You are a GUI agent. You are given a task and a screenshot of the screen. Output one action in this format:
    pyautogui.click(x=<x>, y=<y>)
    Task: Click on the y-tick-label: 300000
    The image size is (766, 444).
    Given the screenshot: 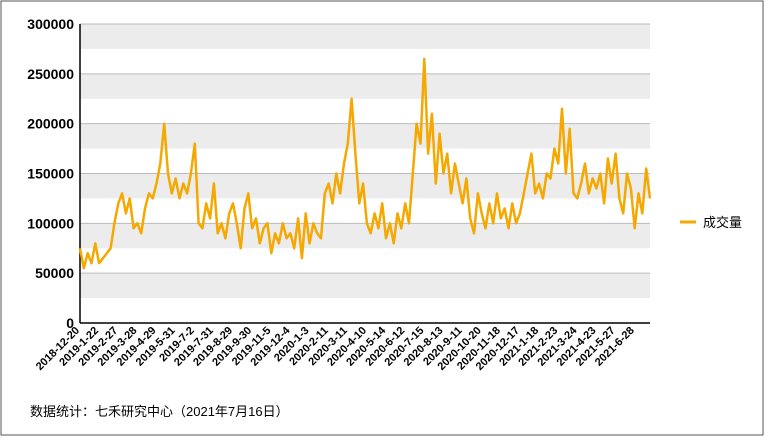 What is the action you would take?
    pyautogui.click(x=50, y=24)
    